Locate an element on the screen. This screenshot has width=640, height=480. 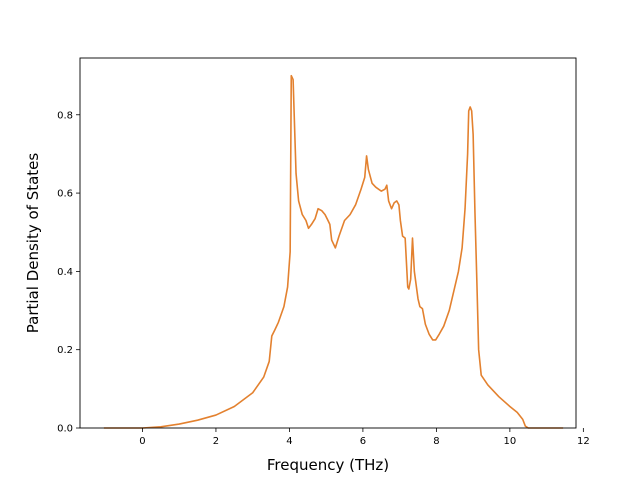
x-axis-ticks: 0 2 4 6 8 10 12 is located at coordinates (364, 437).